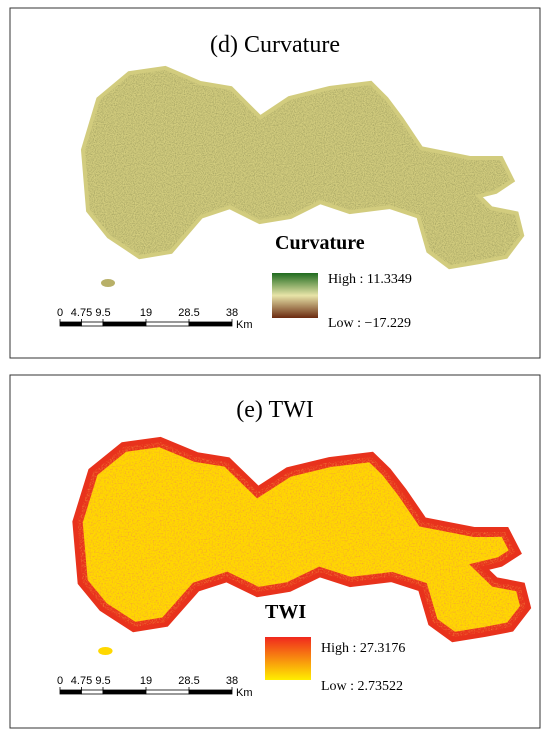 The height and width of the screenshot is (736, 550). Describe the element at coordinates (363, 648) in the screenshot. I see `legend-high: High : 27.3176` at that location.